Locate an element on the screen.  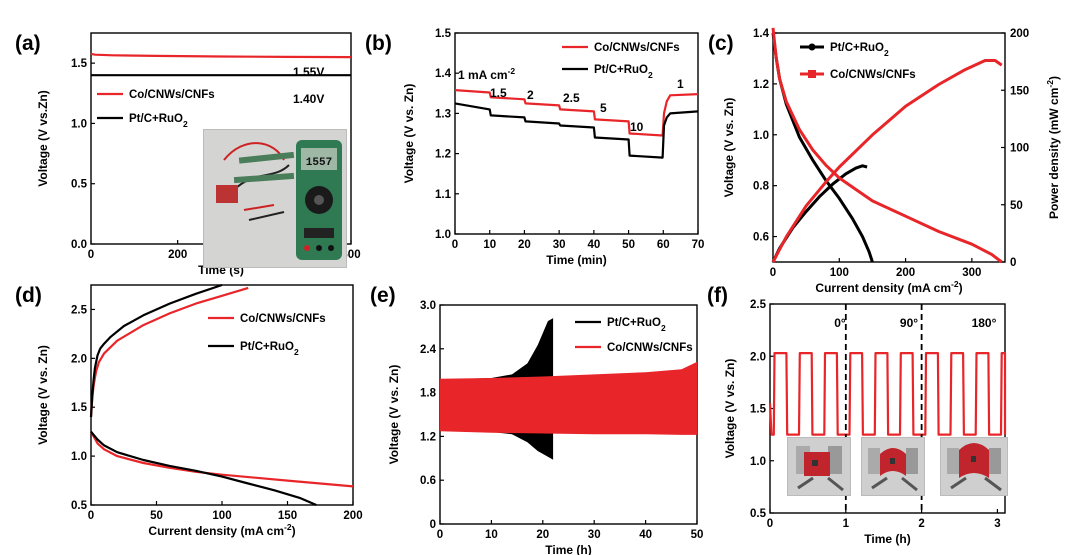
y2-tick-label: 0 is located at coordinates (1013, 263).